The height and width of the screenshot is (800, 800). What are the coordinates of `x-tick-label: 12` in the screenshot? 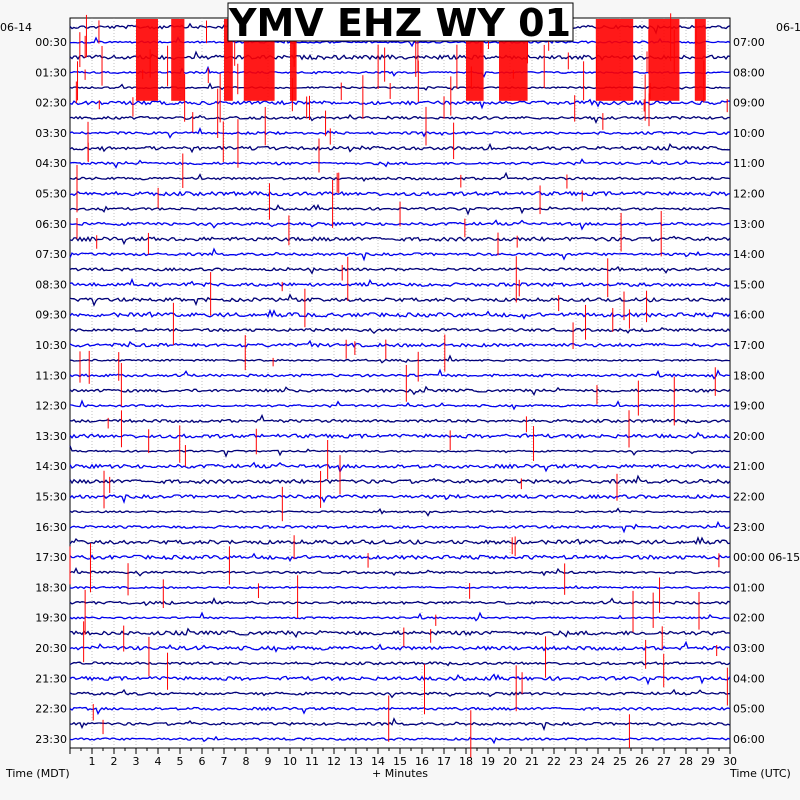 It's located at (334, 761).